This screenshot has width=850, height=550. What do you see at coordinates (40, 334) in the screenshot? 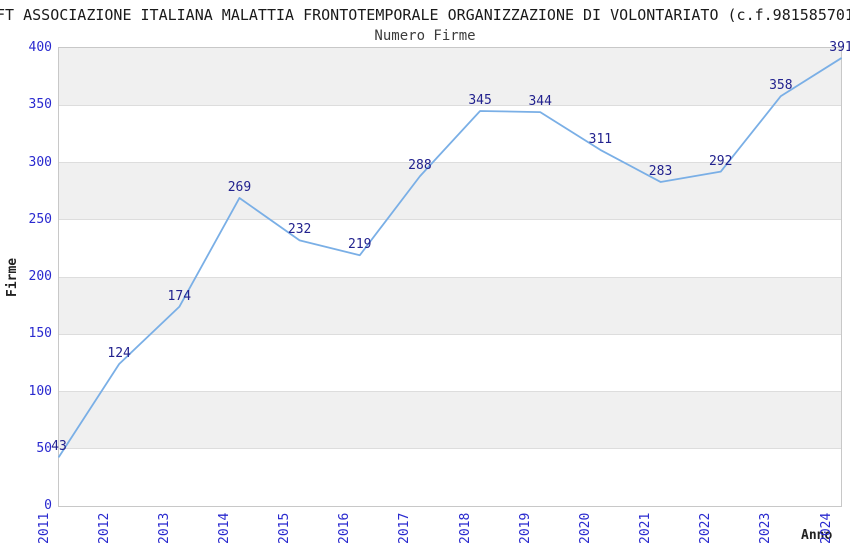
I see `y-tick-label: 150` at bounding box center [40, 334].